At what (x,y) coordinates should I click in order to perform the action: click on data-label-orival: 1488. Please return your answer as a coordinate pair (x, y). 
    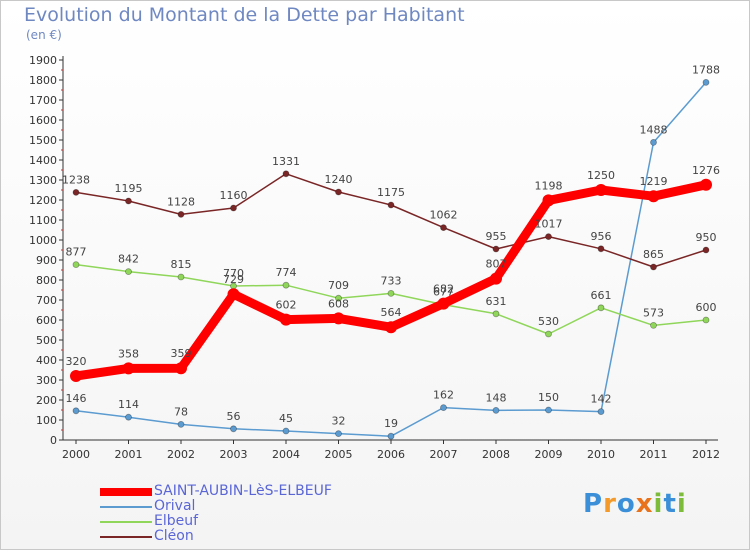
    Looking at the image, I should click on (654, 129).